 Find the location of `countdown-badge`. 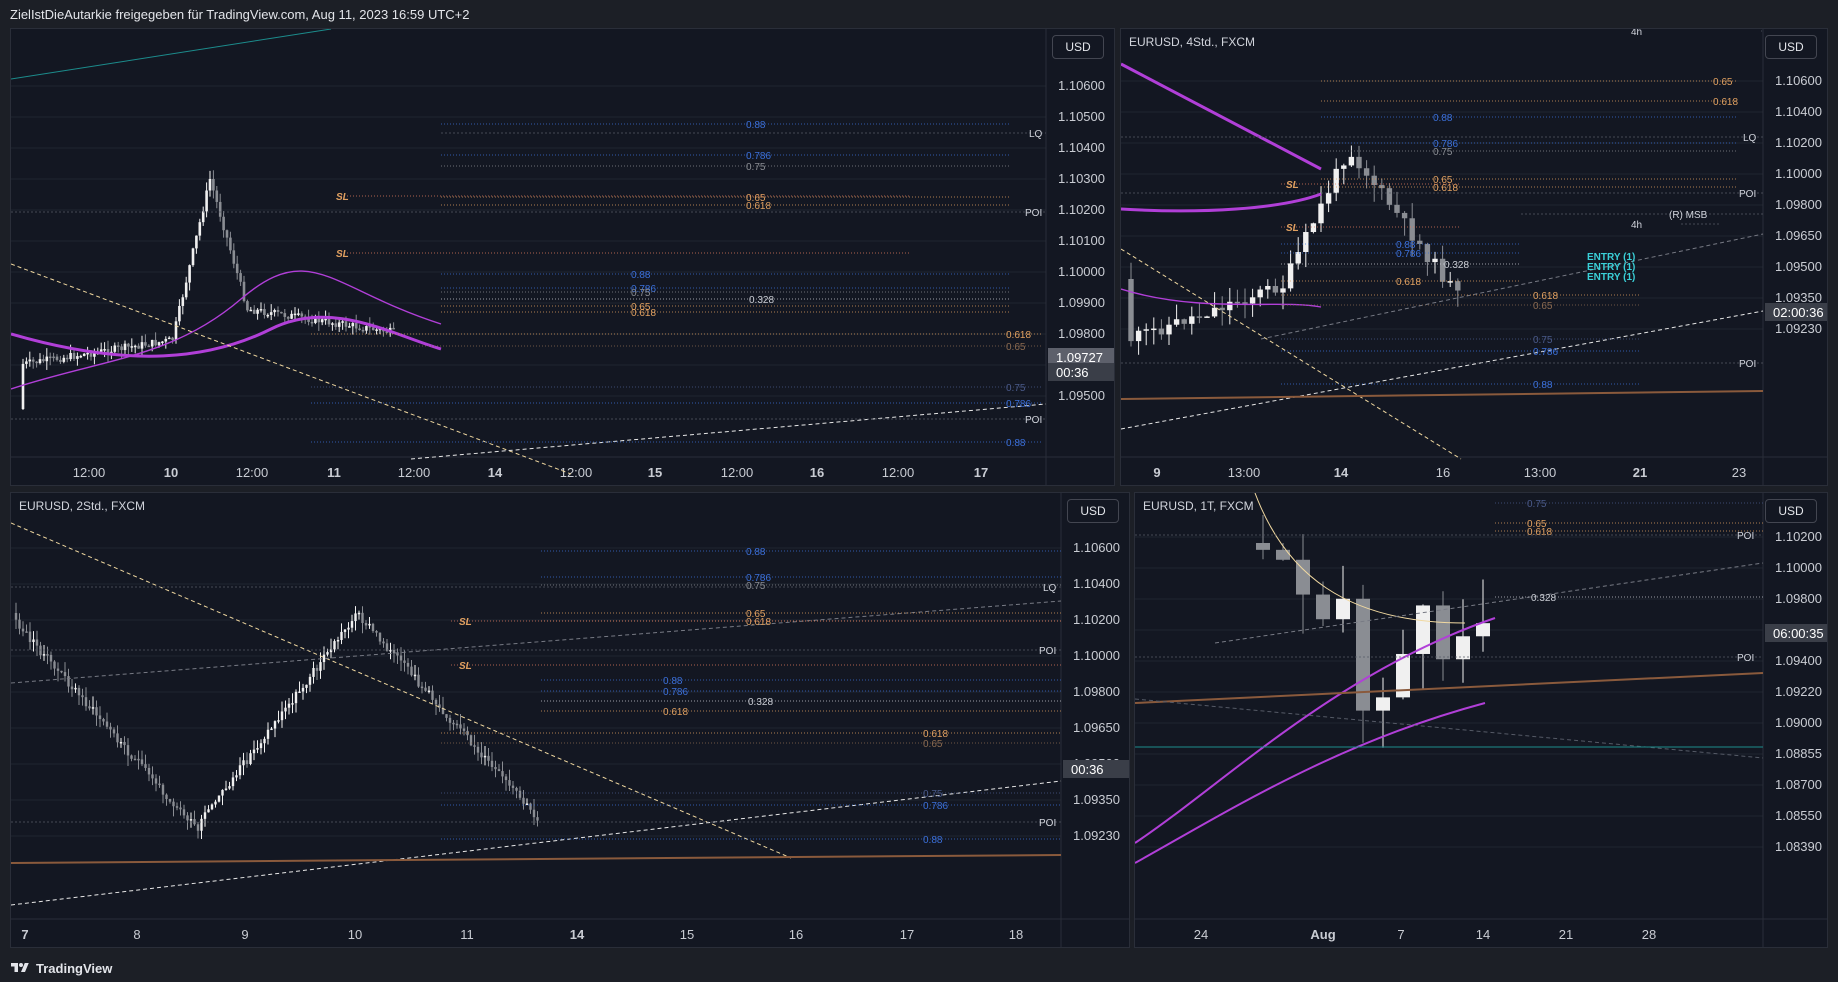

countdown-badge is located at coordinates (1096, 769).